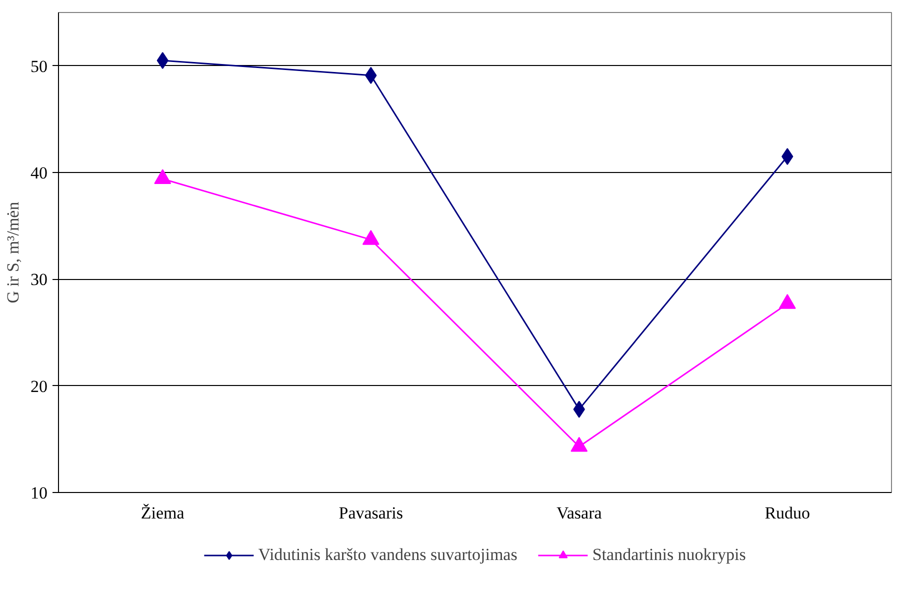 The height and width of the screenshot is (597, 906). Describe the element at coordinates (370, 513) in the screenshot. I see `x-tick-label: Pavasaris` at that location.